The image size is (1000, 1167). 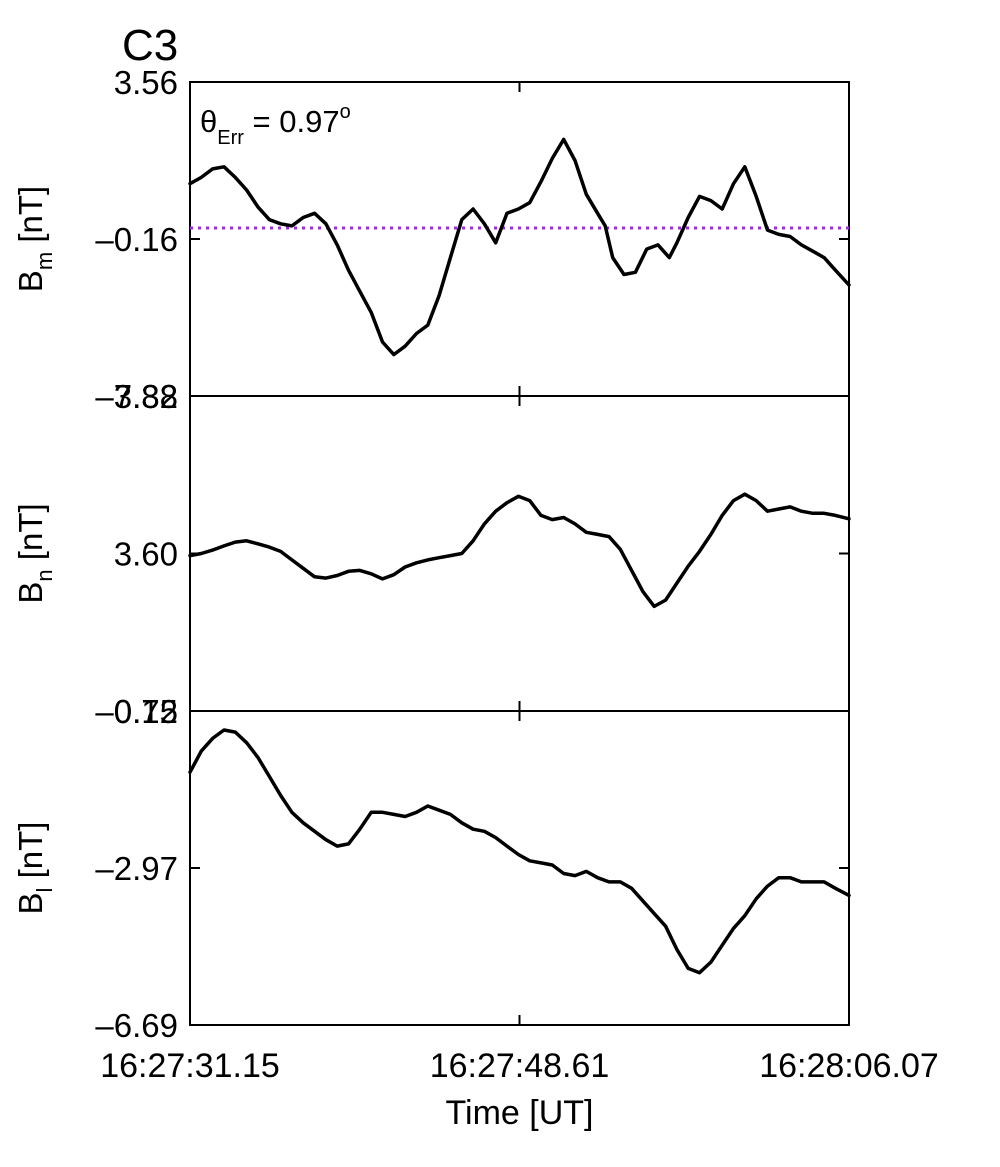 What do you see at coordinates (519, 550) in the screenshot?
I see `series-line-bn` at bounding box center [519, 550].